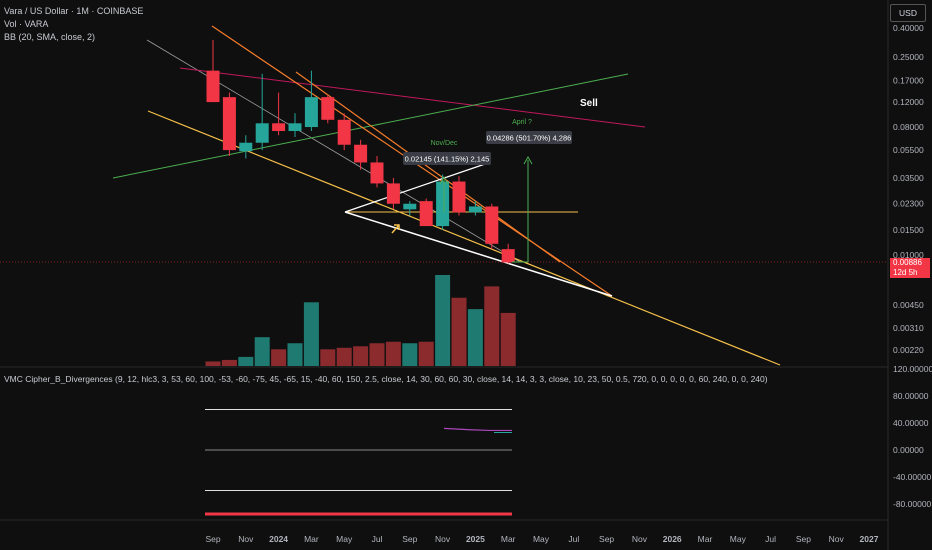 The height and width of the screenshot is (550, 932). Describe the element at coordinates (912, 504) in the screenshot. I see `oscillator-tick-label: -80.00000` at that location.